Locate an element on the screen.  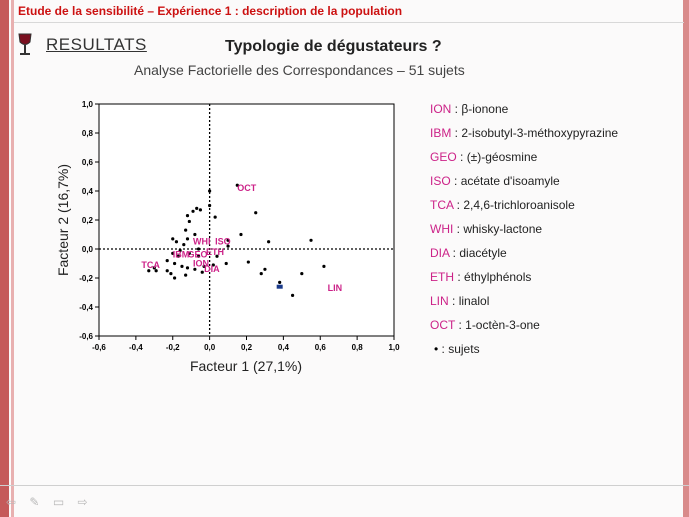
legend-description: acétate d'isoamyle is located at coordinates (510, 181).